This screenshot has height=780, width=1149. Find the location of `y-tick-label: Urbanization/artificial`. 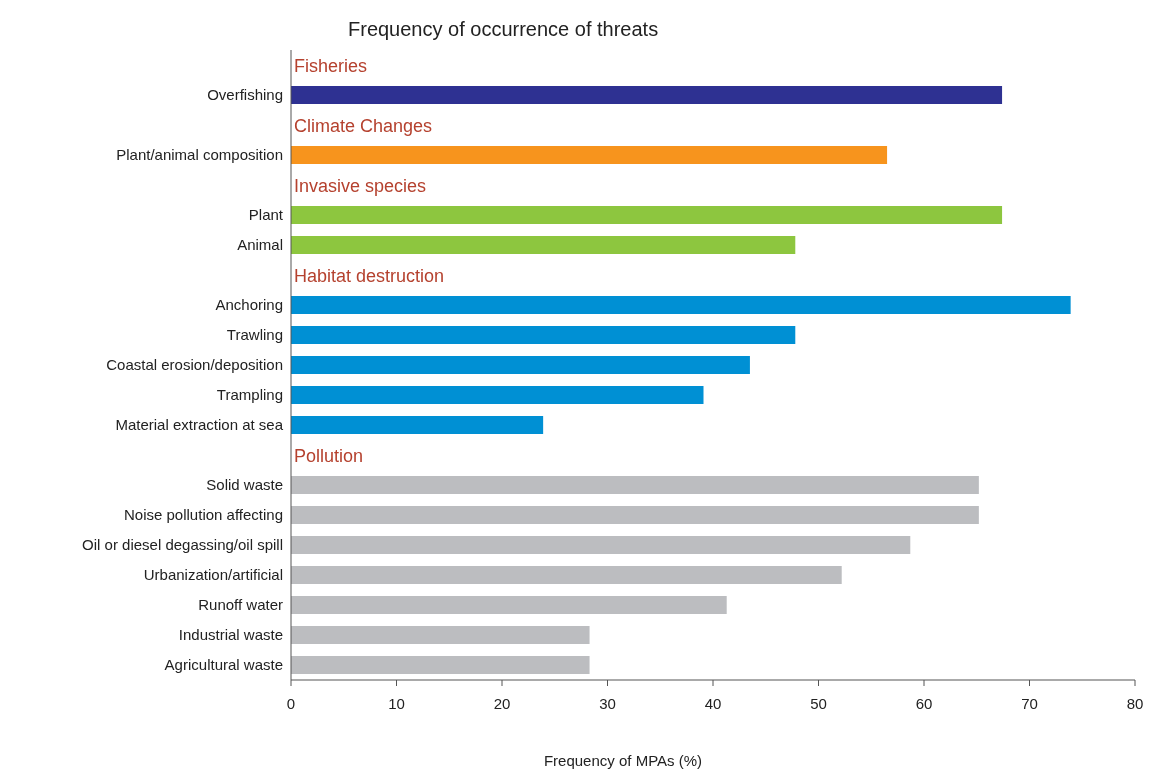

y-tick-label: Urbanization/artificial is located at coordinates (213, 574).